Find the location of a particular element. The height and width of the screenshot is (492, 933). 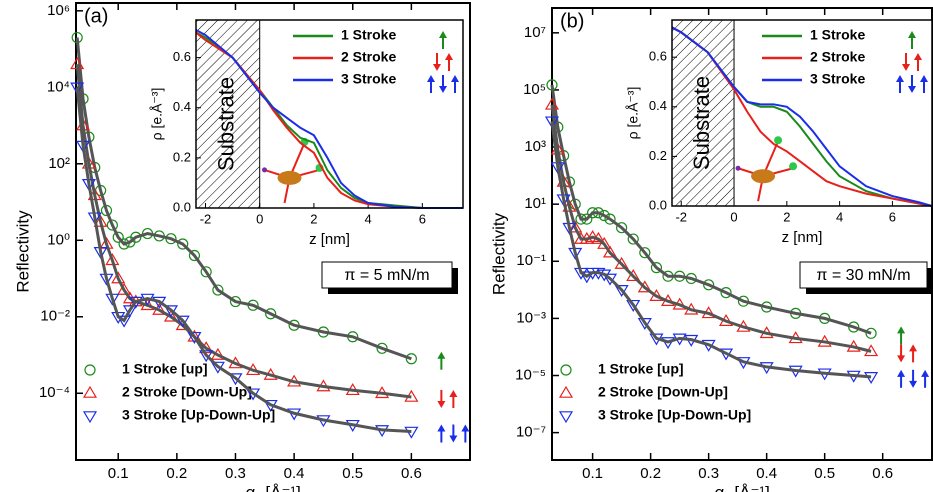

legend-label: 1 Stroke [up] is located at coordinates (641, 369).